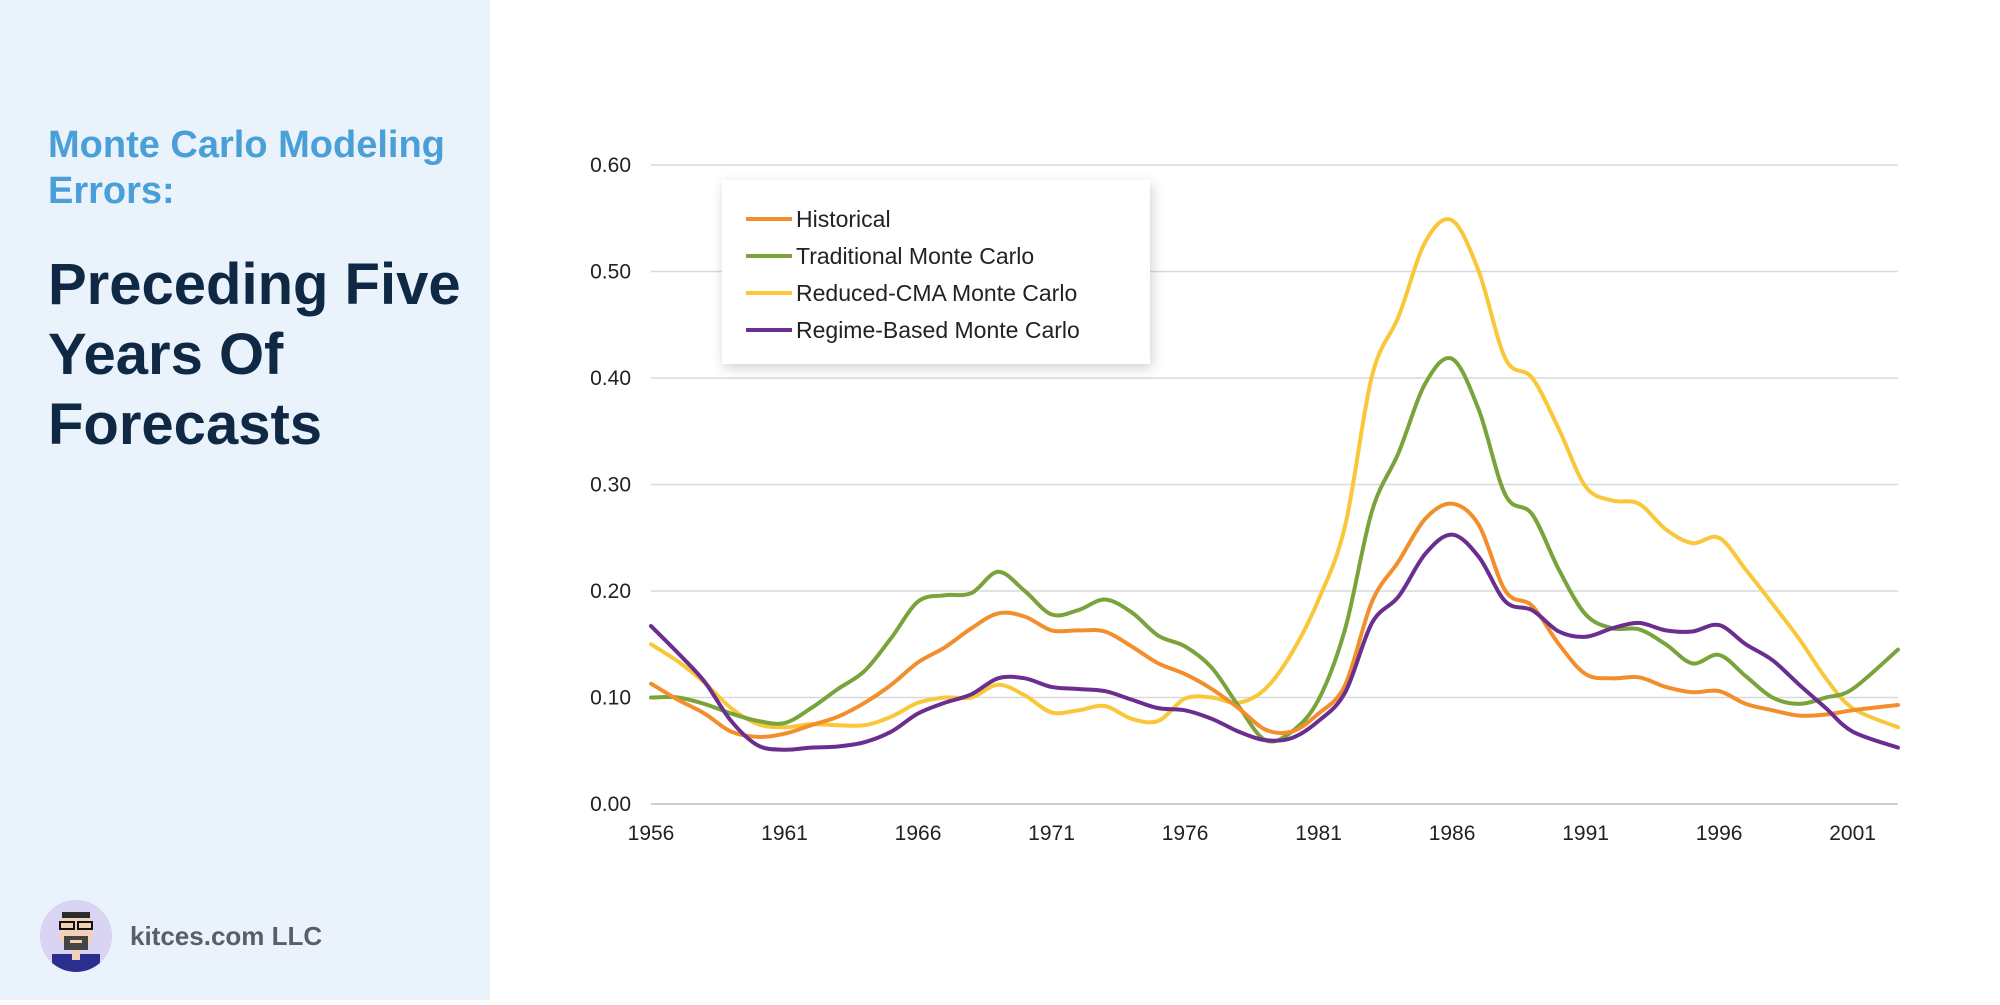 The height and width of the screenshot is (1005, 2000). I want to click on legend-label: Regime-Based Monte Carlo, so click(938, 330).